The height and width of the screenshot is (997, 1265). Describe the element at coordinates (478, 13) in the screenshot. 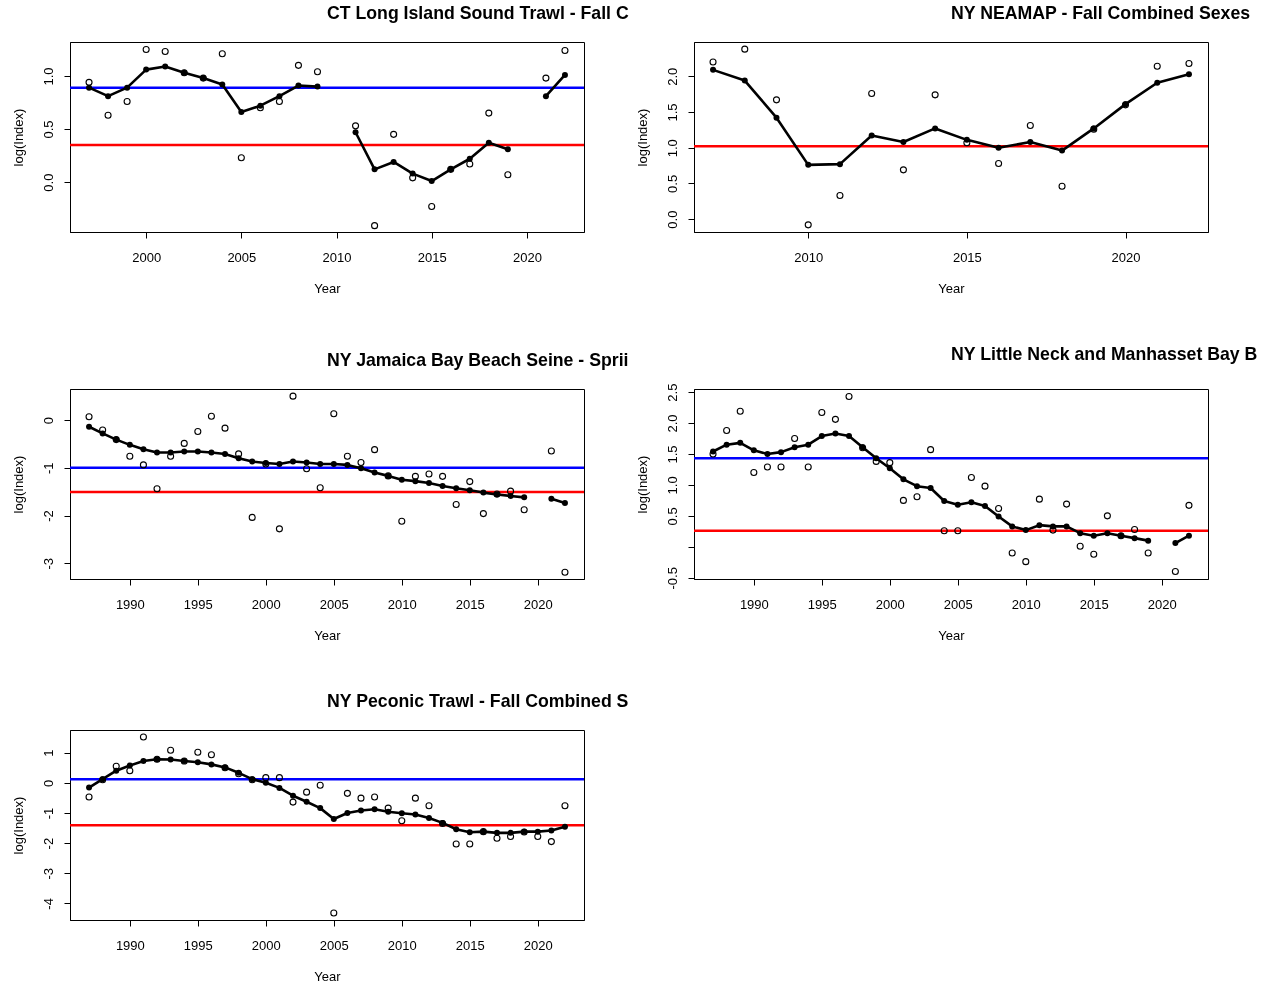

I see `chart-title: CT Long Island Sound Trawl - Fall C` at that location.